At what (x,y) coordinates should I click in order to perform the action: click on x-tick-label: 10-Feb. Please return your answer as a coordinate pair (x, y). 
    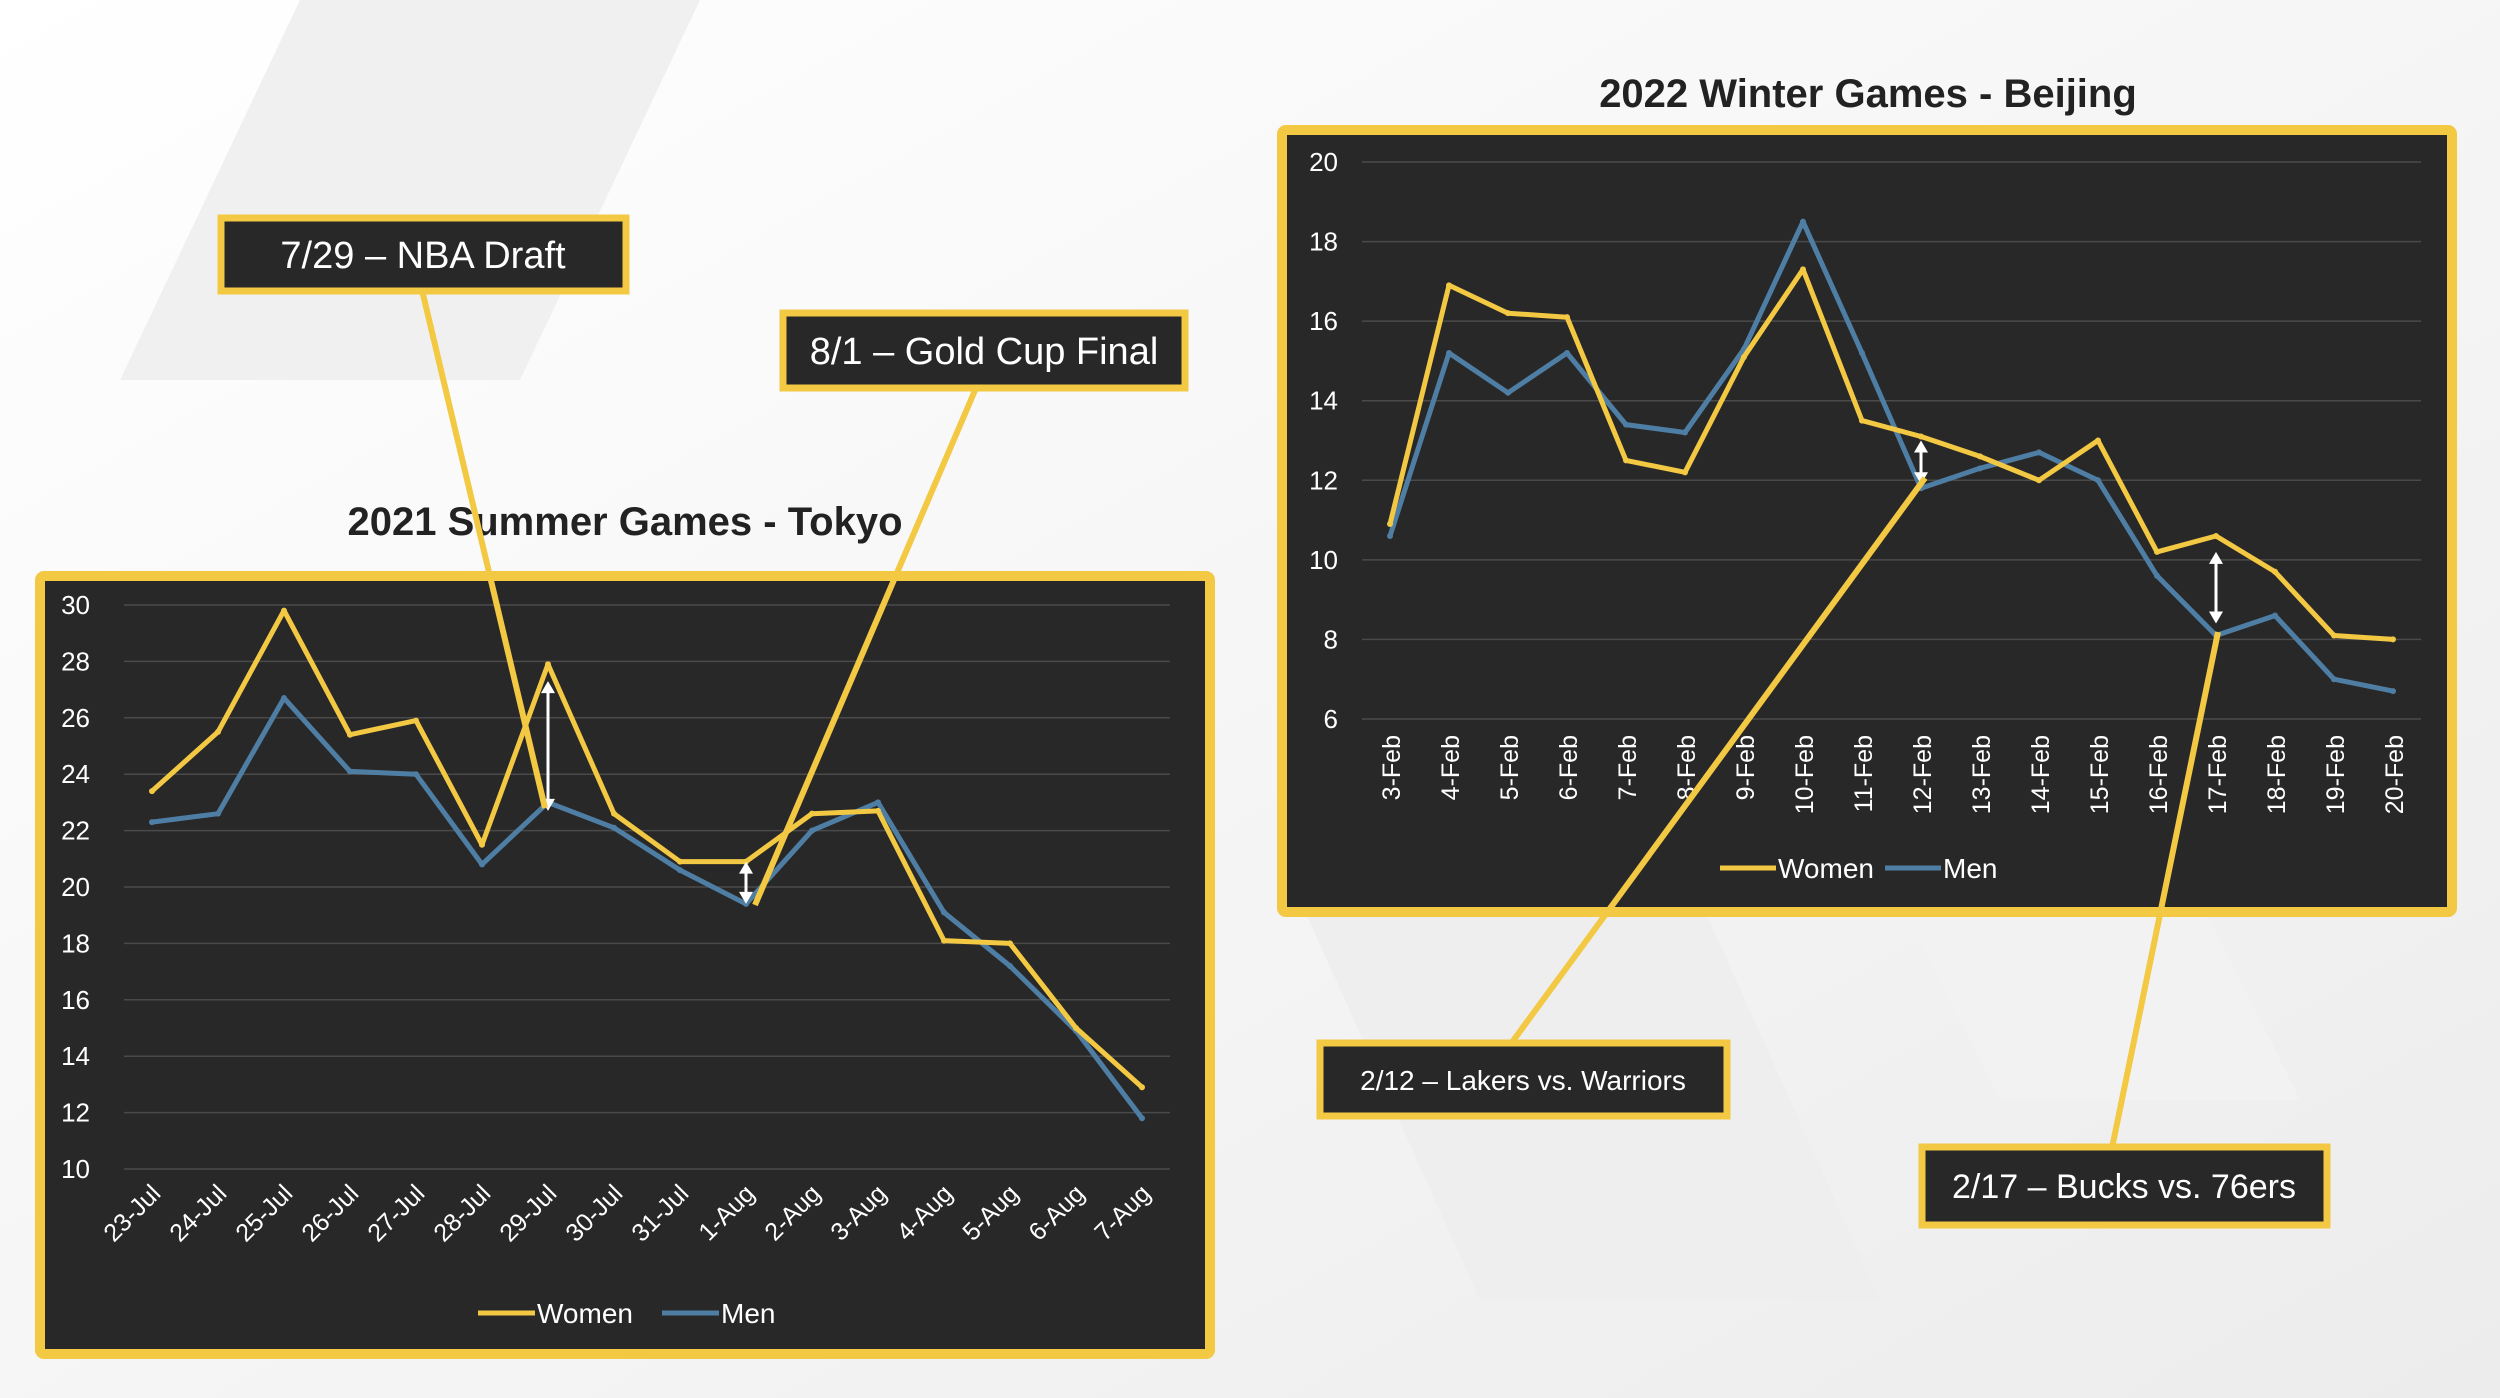
    Looking at the image, I should click on (1805, 774).